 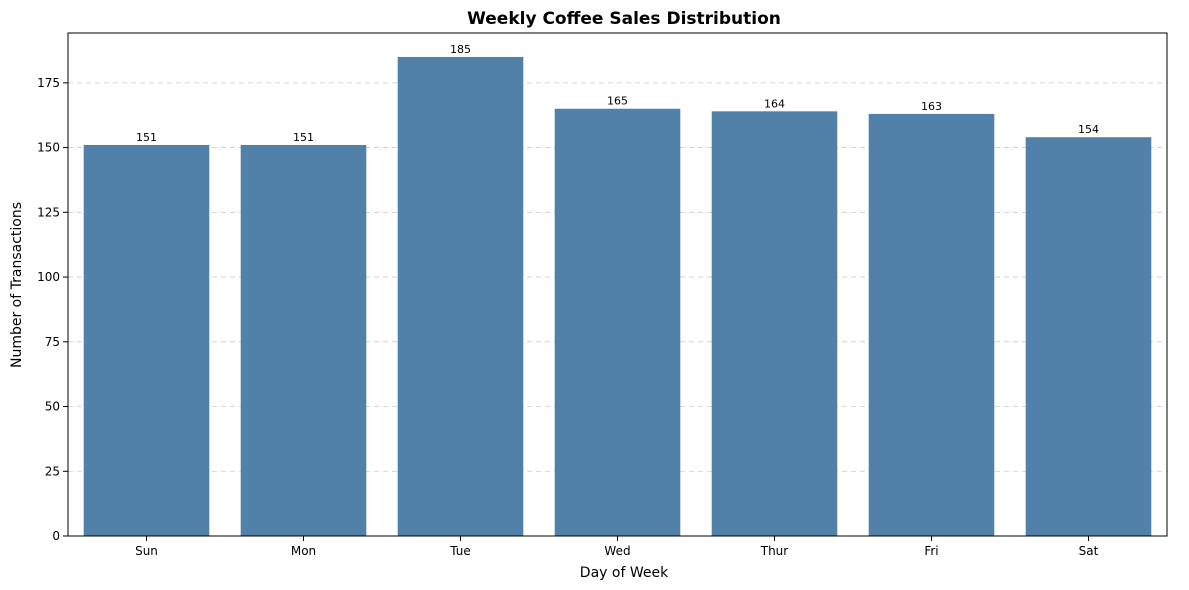 What do you see at coordinates (774, 103) in the screenshot?
I see `data-label-thur: 164` at bounding box center [774, 103].